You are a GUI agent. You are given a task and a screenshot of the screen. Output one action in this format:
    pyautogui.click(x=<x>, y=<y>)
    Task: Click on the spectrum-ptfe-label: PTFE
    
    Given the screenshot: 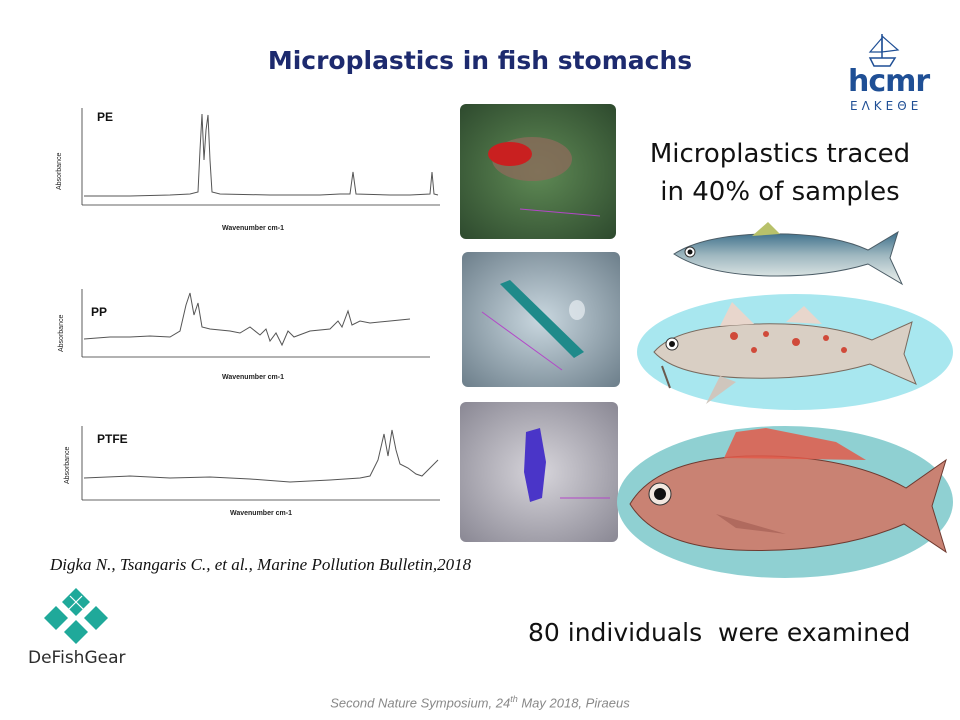 What is the action you would take?
    pyautogui.click(x=112, y=439)
    